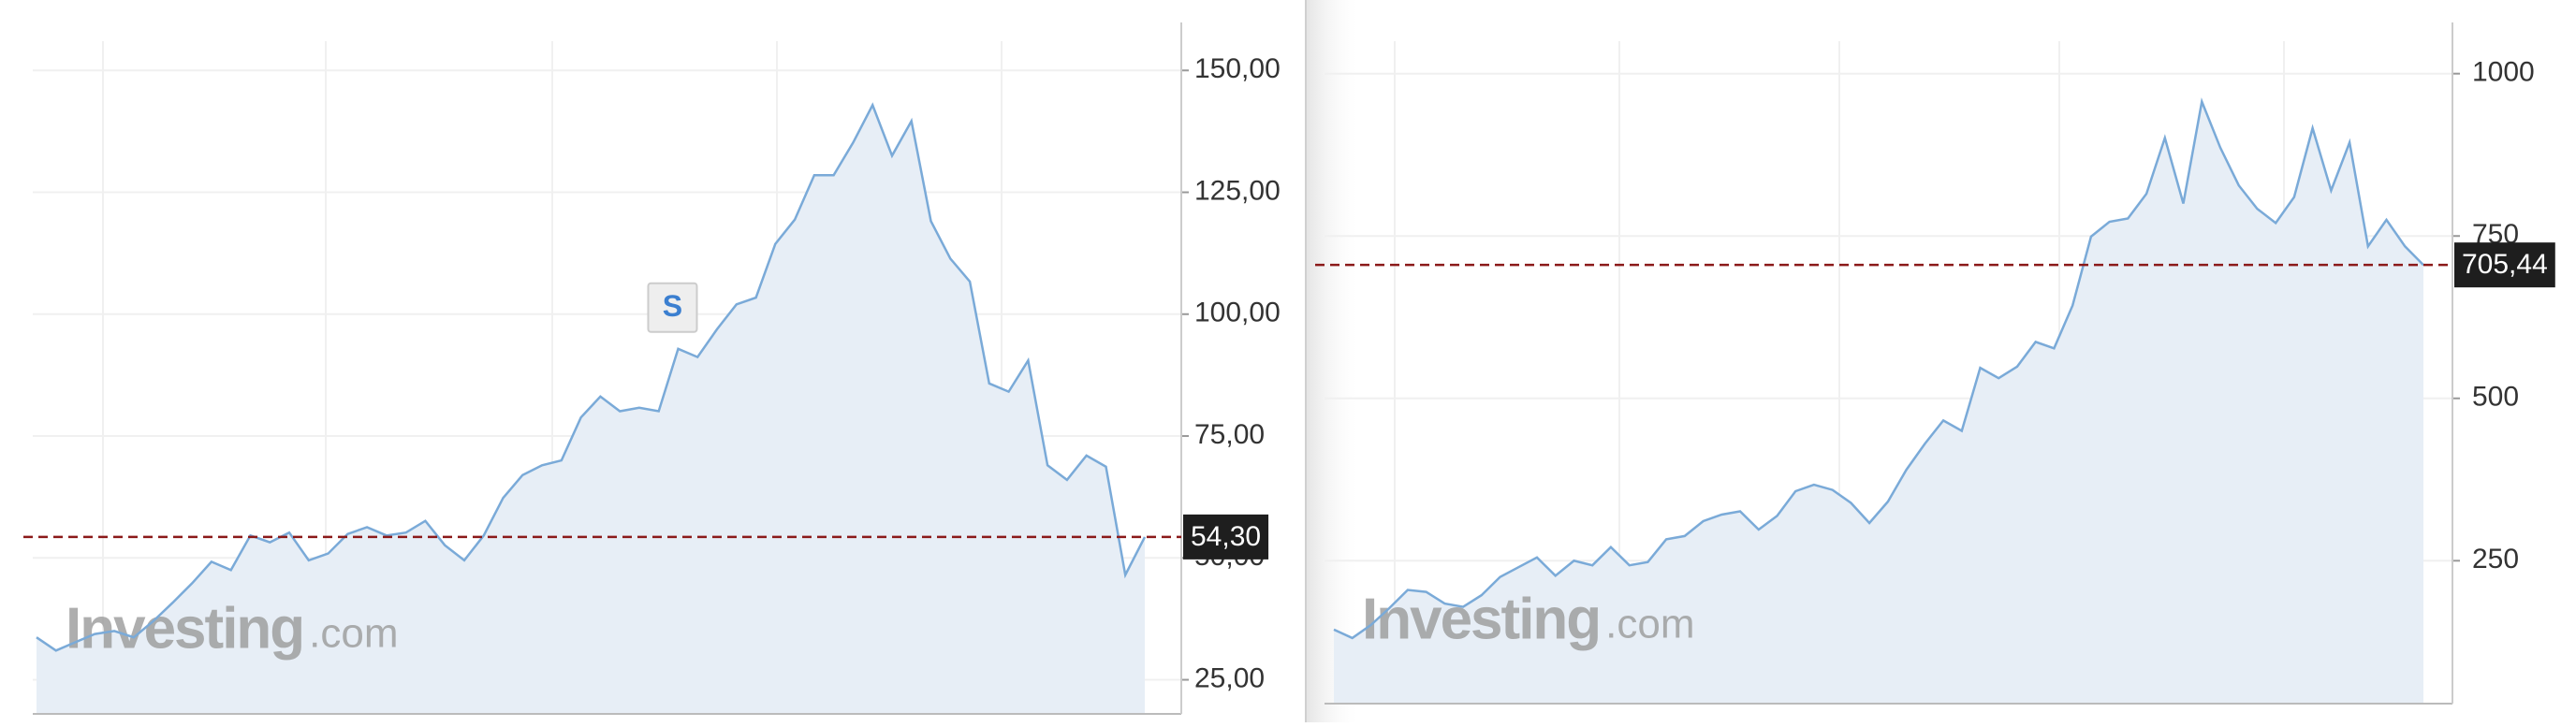 This screenshot has height=727, width=2576. I want to click on y-tick-label: 25,00, so click(1229, 677).